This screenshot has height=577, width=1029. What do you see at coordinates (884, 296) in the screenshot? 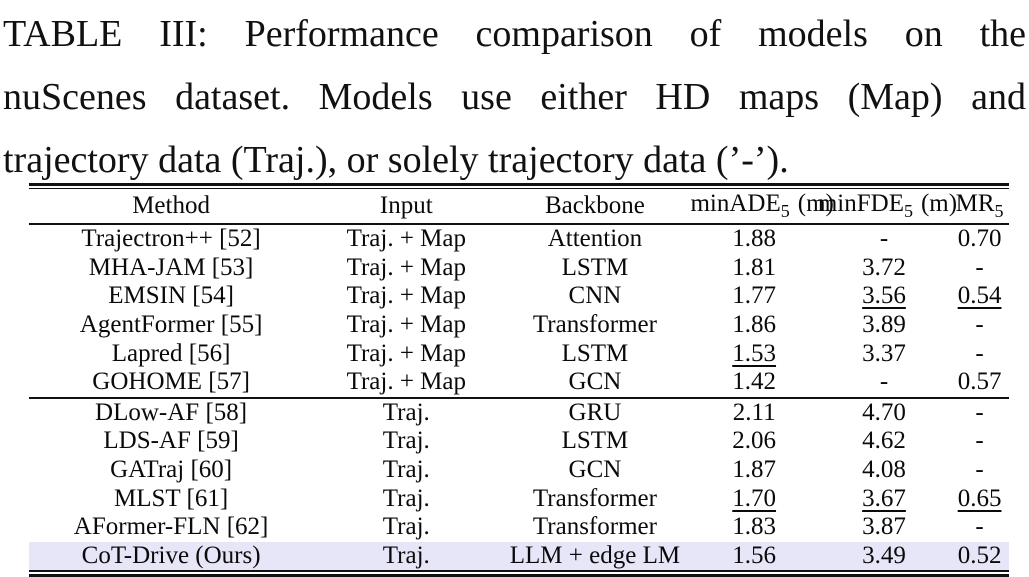
I see `cell-minfde: 3.56` at bounding box center [884, 296].